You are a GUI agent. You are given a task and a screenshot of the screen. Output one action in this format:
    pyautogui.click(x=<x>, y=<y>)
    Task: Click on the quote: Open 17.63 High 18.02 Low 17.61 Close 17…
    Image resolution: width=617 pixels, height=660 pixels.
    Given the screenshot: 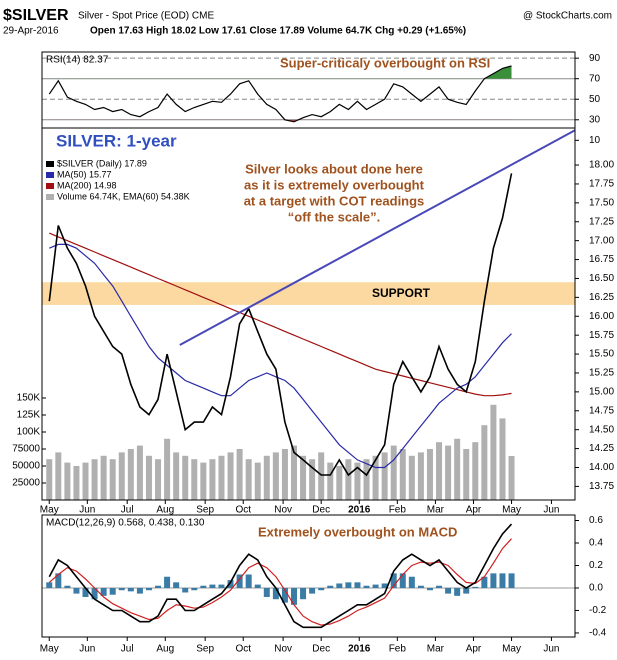 What is the action you would take?
    pyautogui.click(x=278, y=31)
    